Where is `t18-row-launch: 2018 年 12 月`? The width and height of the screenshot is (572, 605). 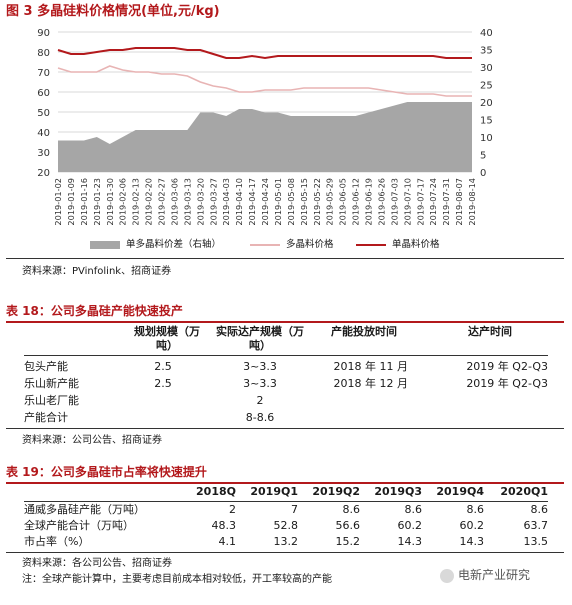 t18-row-launch: 2018 年 12 月 is located at coordinates (370, 383).